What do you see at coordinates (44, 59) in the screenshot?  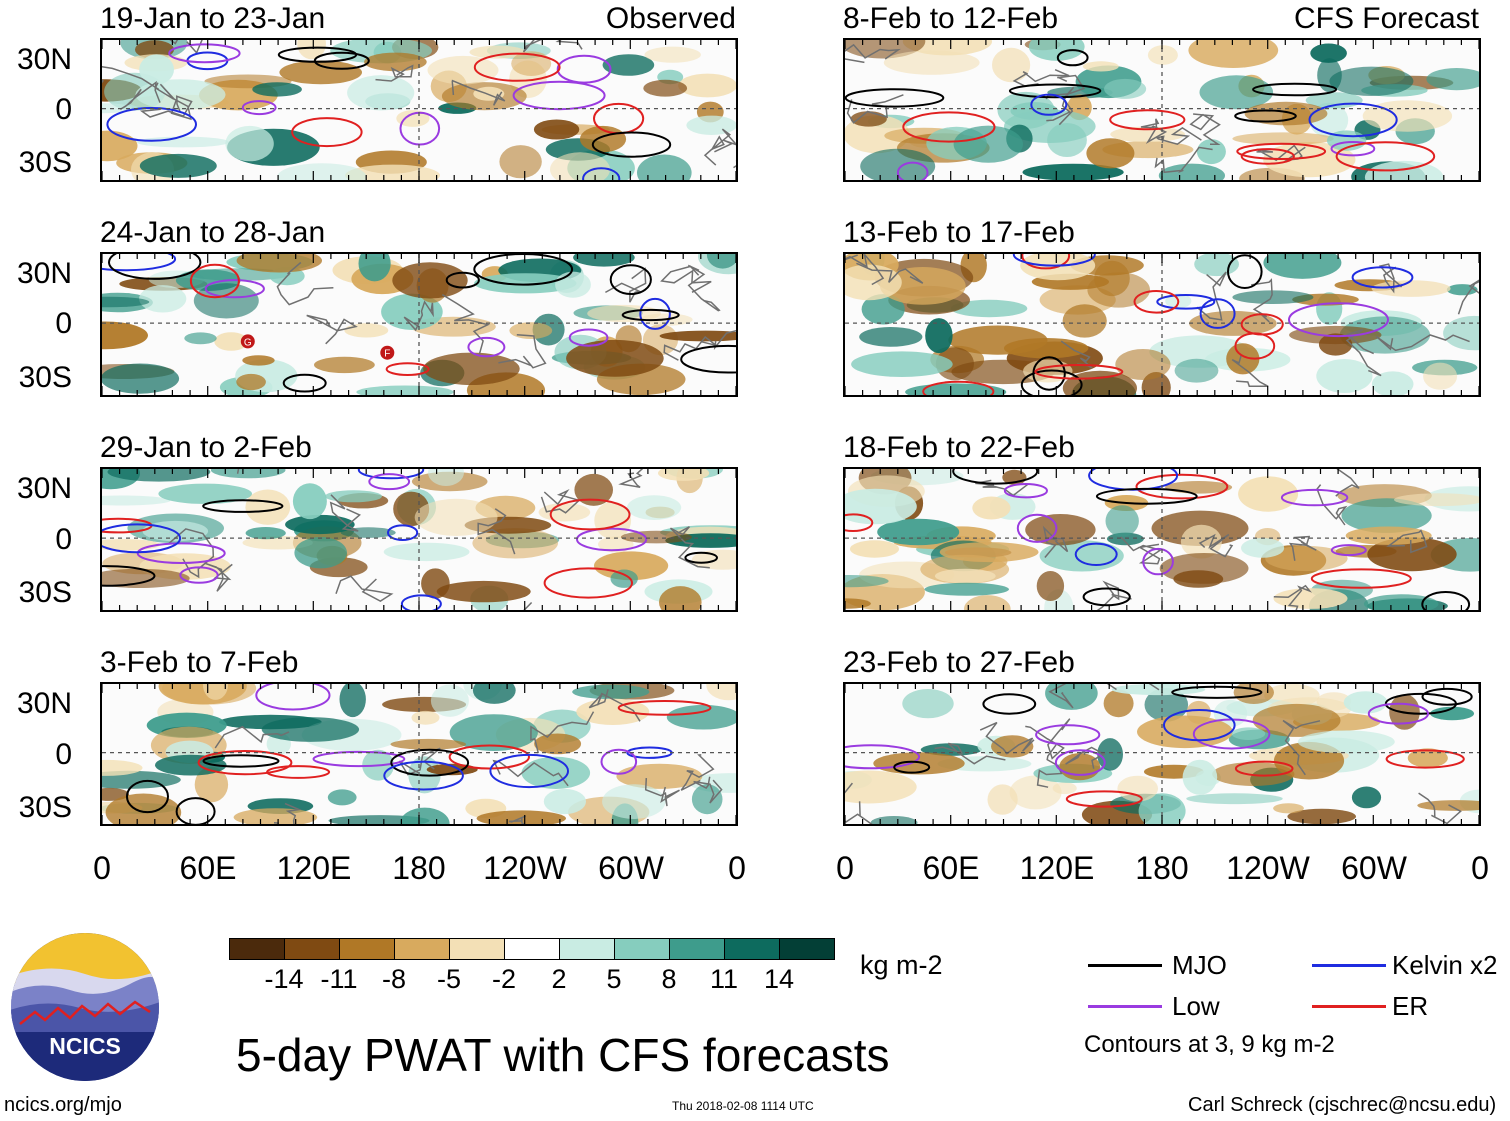 I see `lat-label-30n: 30N` at bounding box center [44, 59].